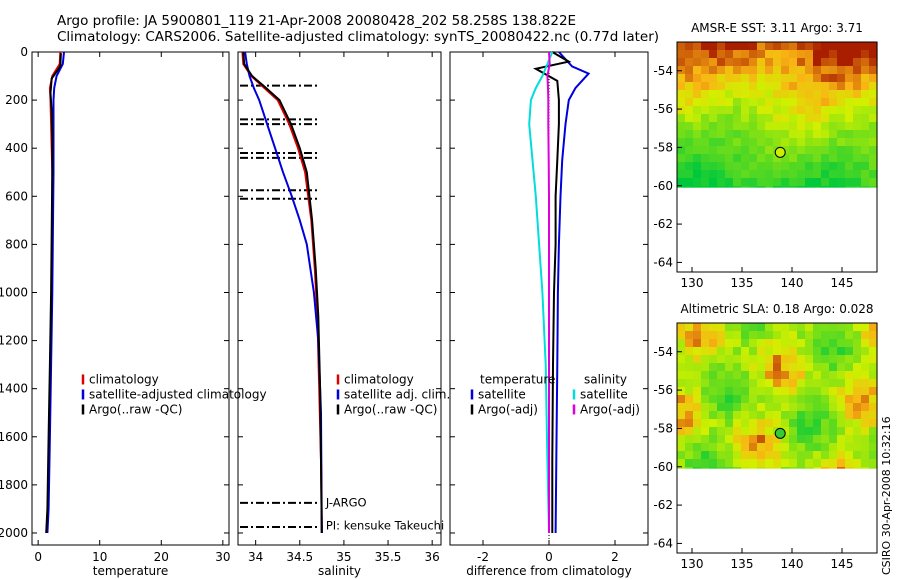 The height and width of the screenshot is (580, 900). I want to click on y-tick-label: 1800, so click(14, 485).